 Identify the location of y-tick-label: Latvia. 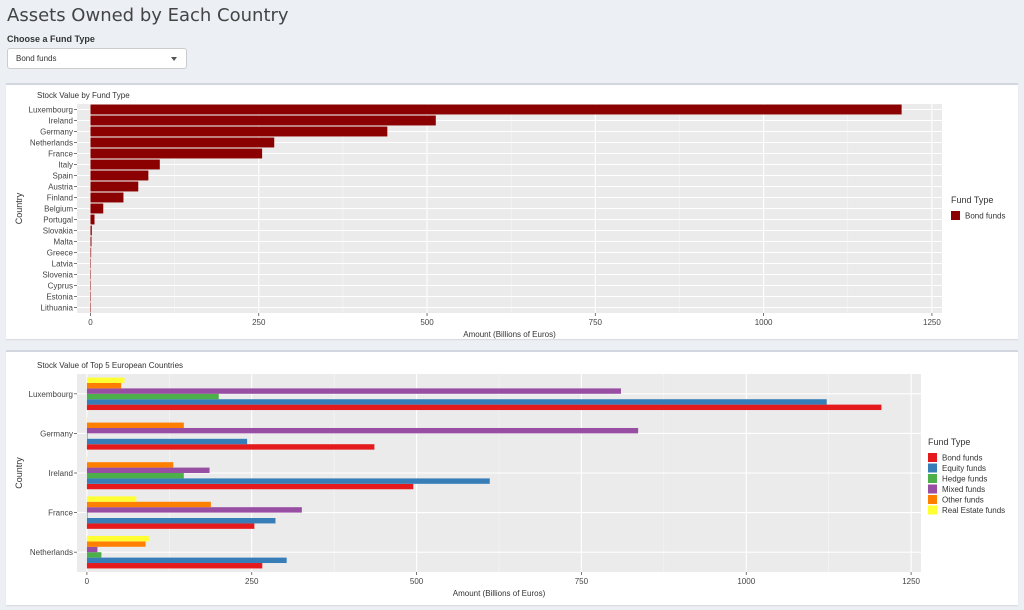
(63, 264).